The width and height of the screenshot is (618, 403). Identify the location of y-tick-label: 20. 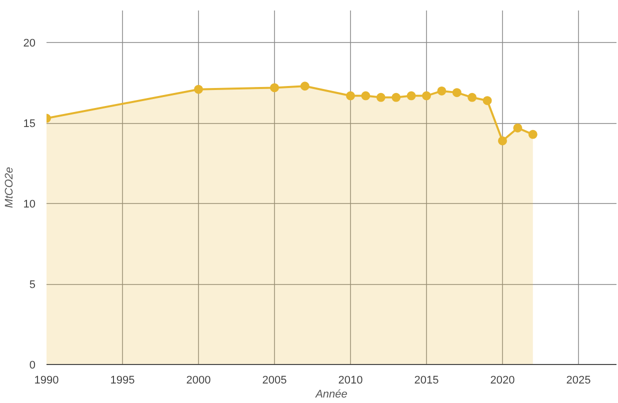
(29, 44).